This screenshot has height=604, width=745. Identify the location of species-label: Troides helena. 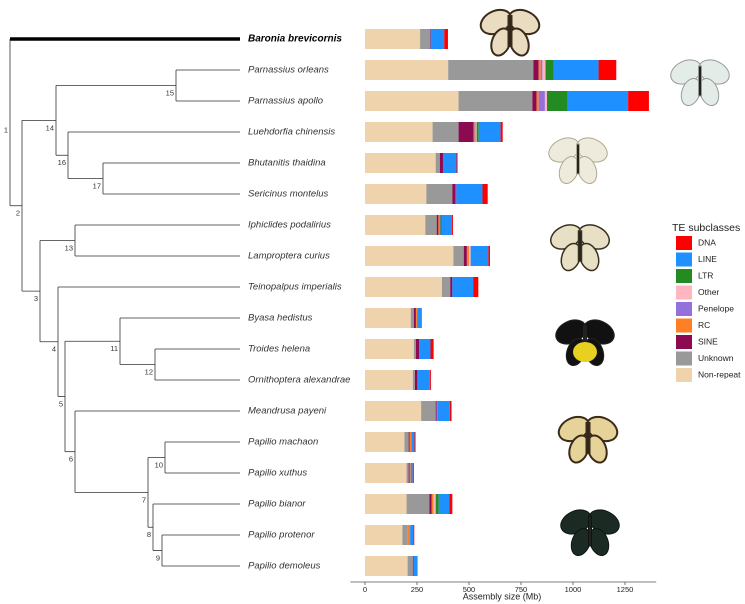
(279, 349).